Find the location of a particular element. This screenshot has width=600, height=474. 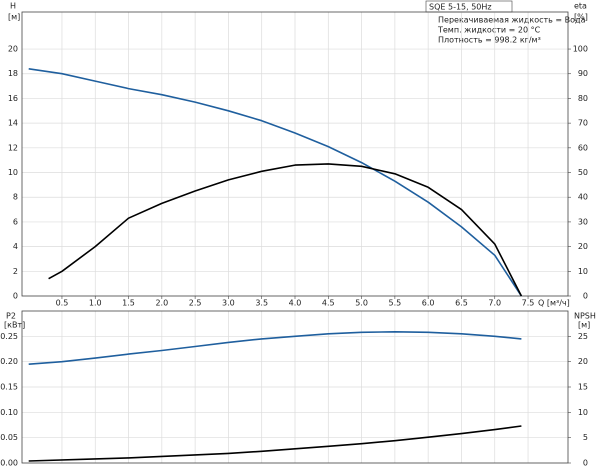

x-tick-label: 7.5 is located at coordinates (528, 303).